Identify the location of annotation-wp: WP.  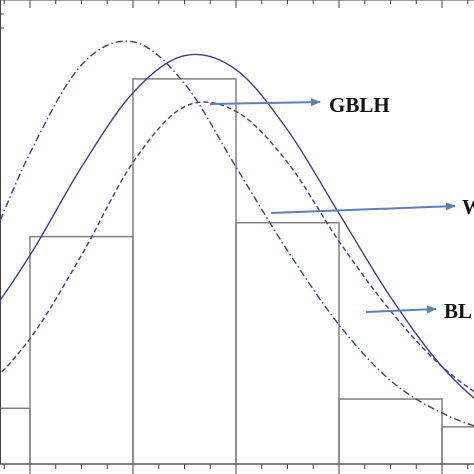
(372, 207).